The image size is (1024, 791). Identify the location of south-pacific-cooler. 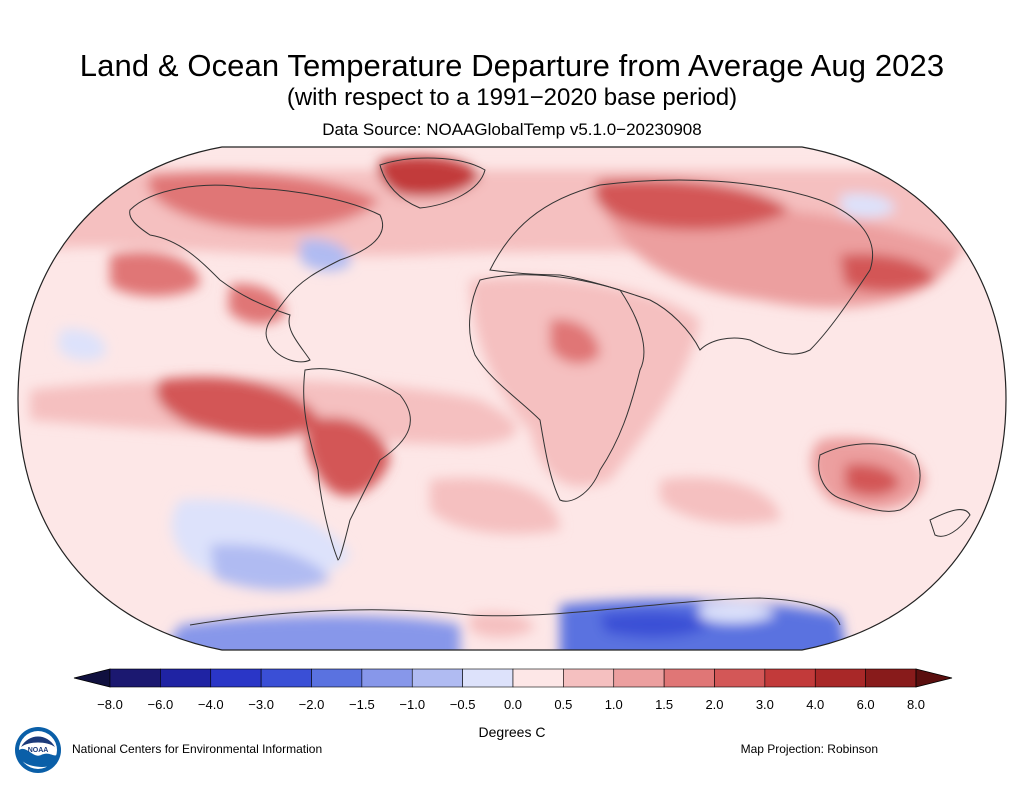
(270, 567).